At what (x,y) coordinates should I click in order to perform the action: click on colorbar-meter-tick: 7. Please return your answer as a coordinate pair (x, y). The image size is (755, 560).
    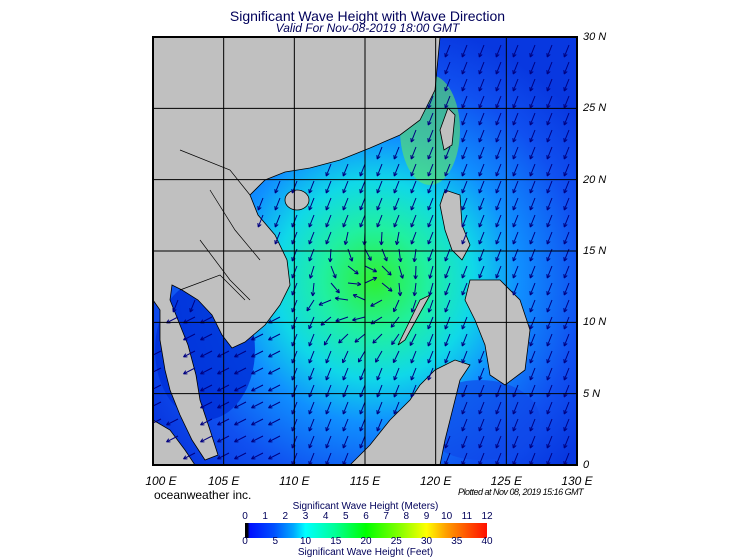
    Looking at the image, I should click on (386, 516).